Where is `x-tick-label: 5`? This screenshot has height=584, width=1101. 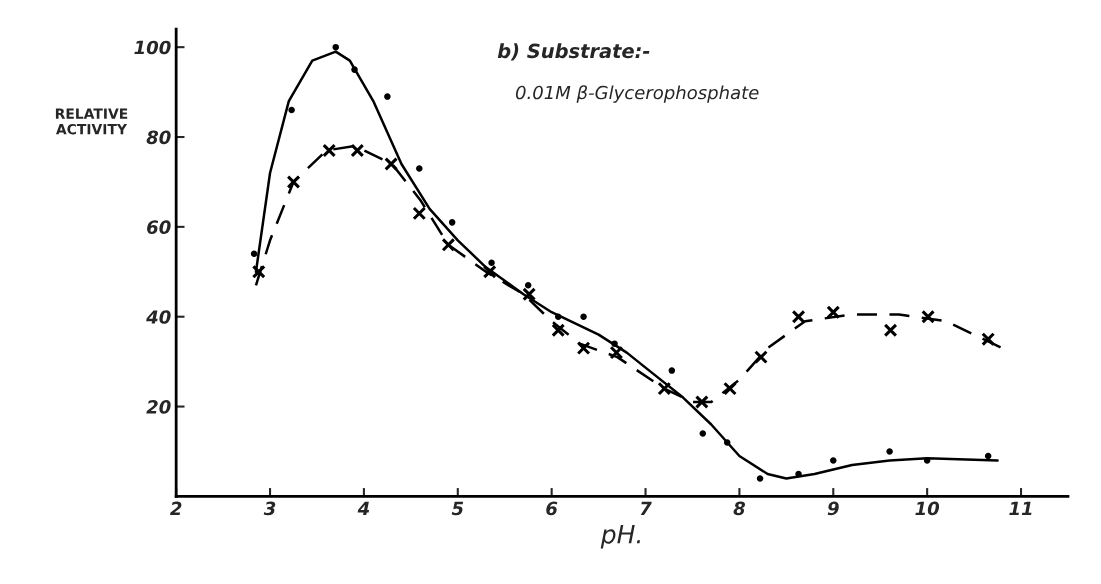
x-tick-label: 5 is located at coordinates (457, 508).